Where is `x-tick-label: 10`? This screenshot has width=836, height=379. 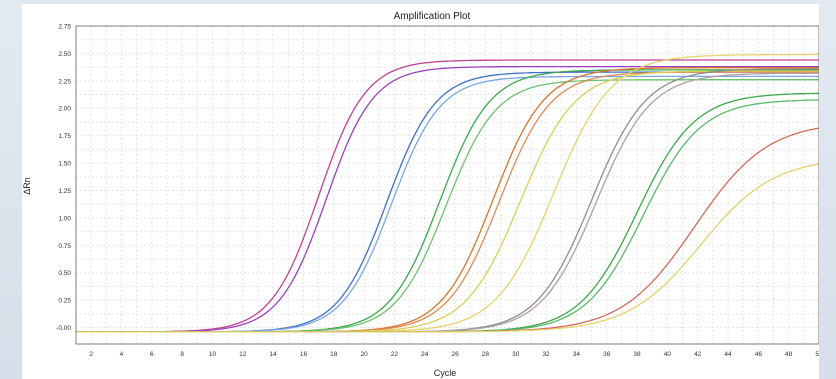 x-tick-label: 10 is located at coordinates (213, 354).